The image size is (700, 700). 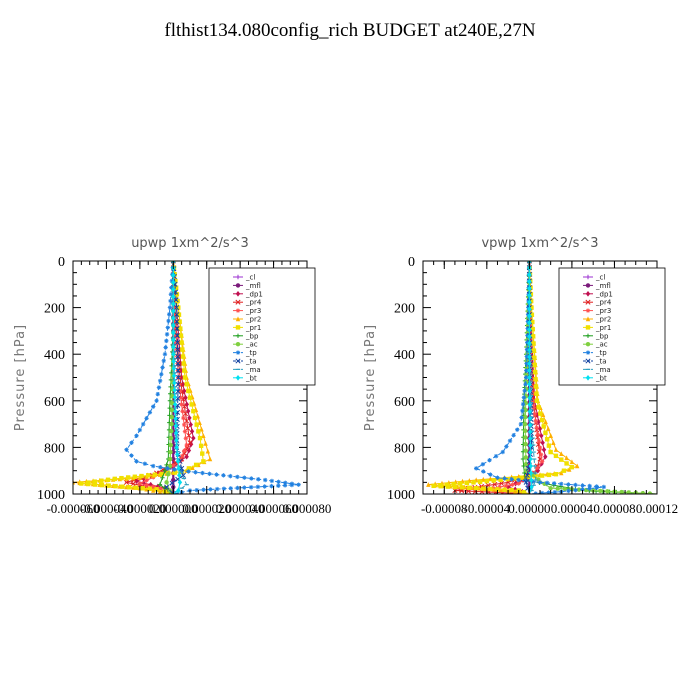 What do you see at coordinates (250, 278) in the screenshot?
I see `legend-label: _cl` at bounding box center [250, 278].